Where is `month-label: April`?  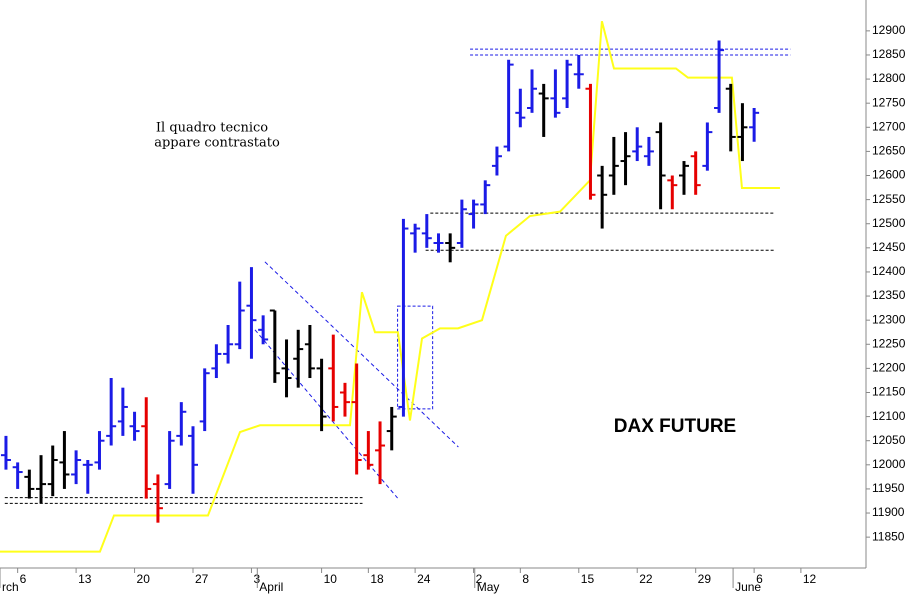 month-label: April is located at coordinates (271, 587).